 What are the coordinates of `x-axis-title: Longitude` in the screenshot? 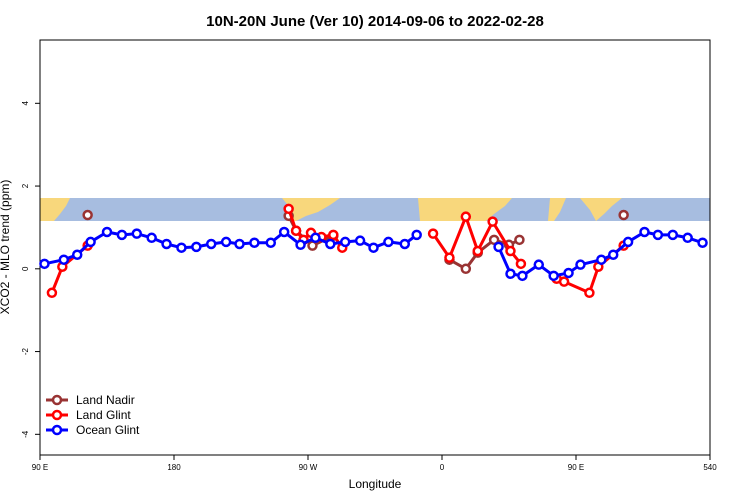 It's located at (375, 484).